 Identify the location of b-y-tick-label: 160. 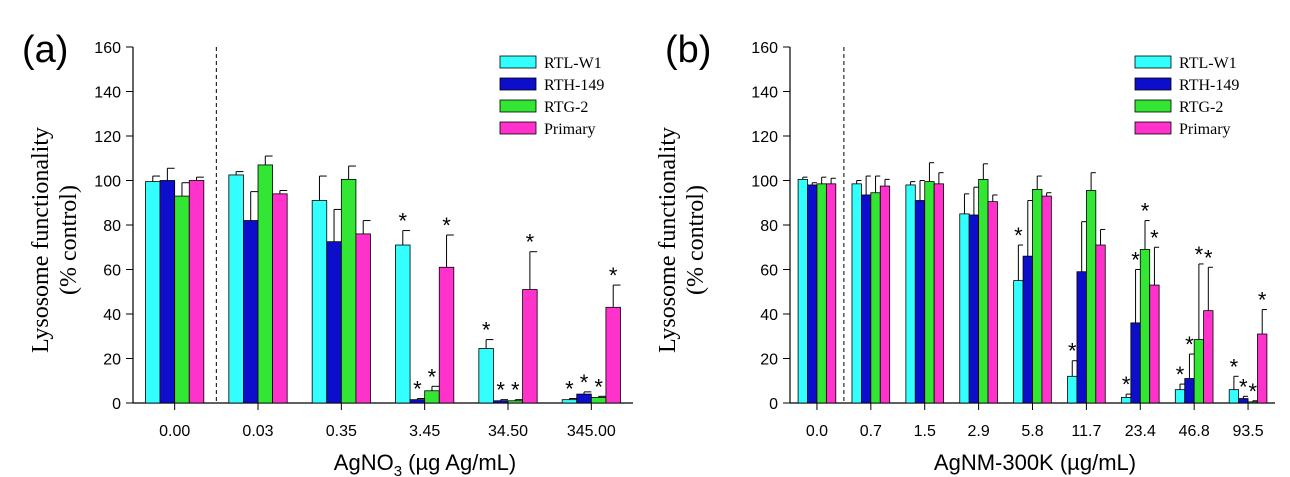
(764, 48).